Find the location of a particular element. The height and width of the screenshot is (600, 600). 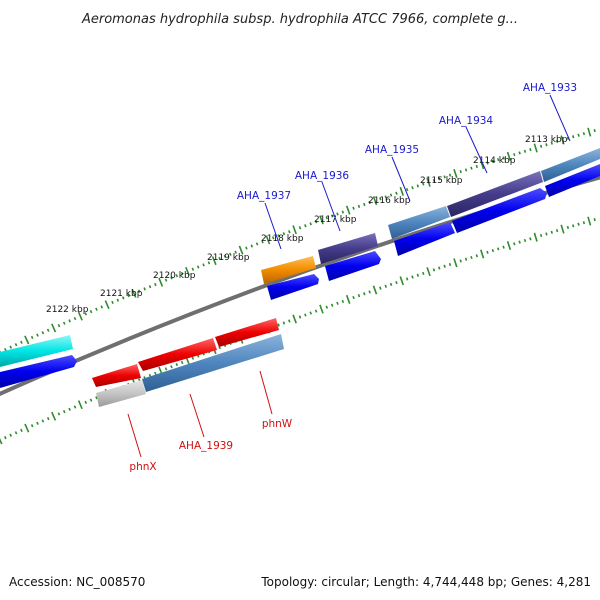

gene-phnx-feature is located at coordinates (121, 393).